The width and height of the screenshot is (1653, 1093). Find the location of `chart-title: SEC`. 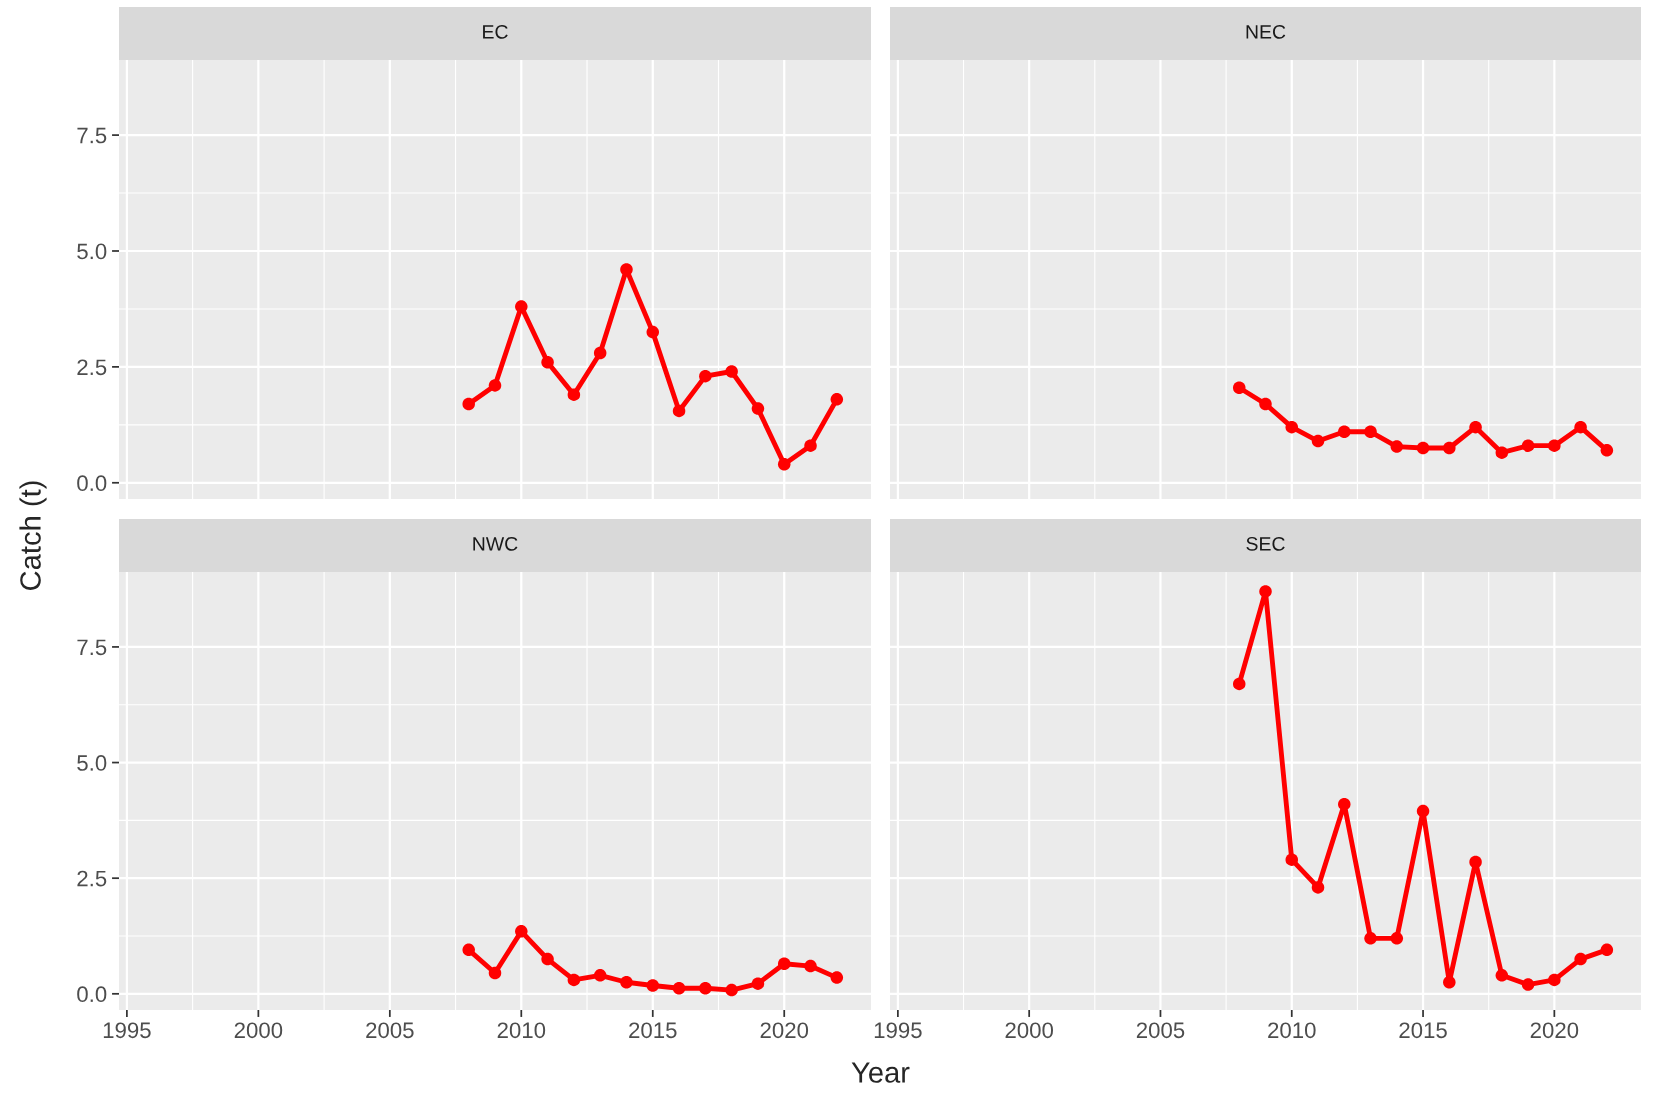

chart-title: SEC is located at coordinates (1265, 543).